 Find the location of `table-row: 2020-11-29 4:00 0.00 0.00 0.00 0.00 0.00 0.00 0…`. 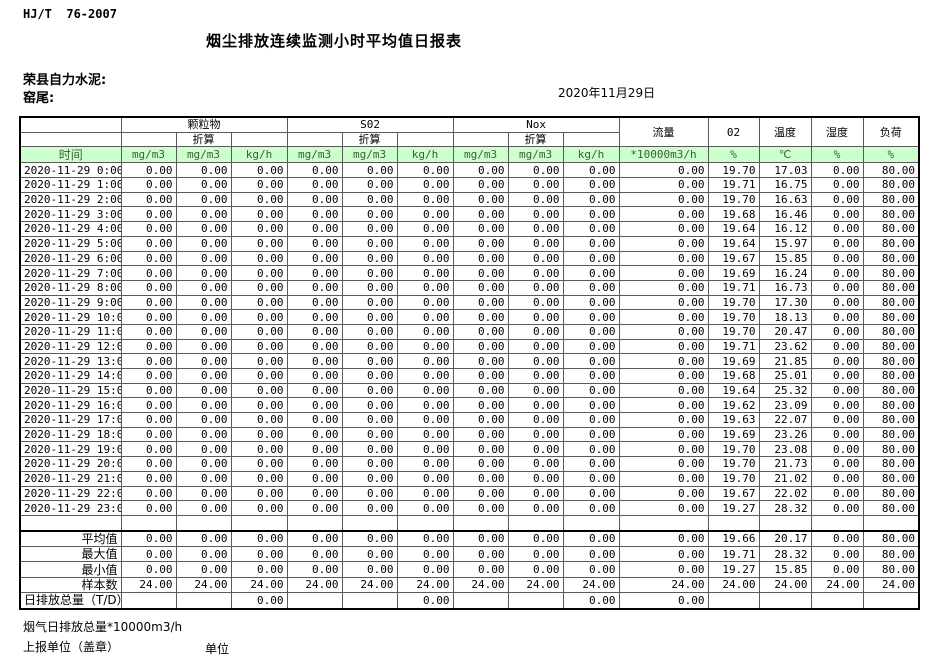

table-row: 2020-11-29 4:00 0.00 0.00 0.00 0.00 0.00 0.00 0… is located at coordinates (469, 229).